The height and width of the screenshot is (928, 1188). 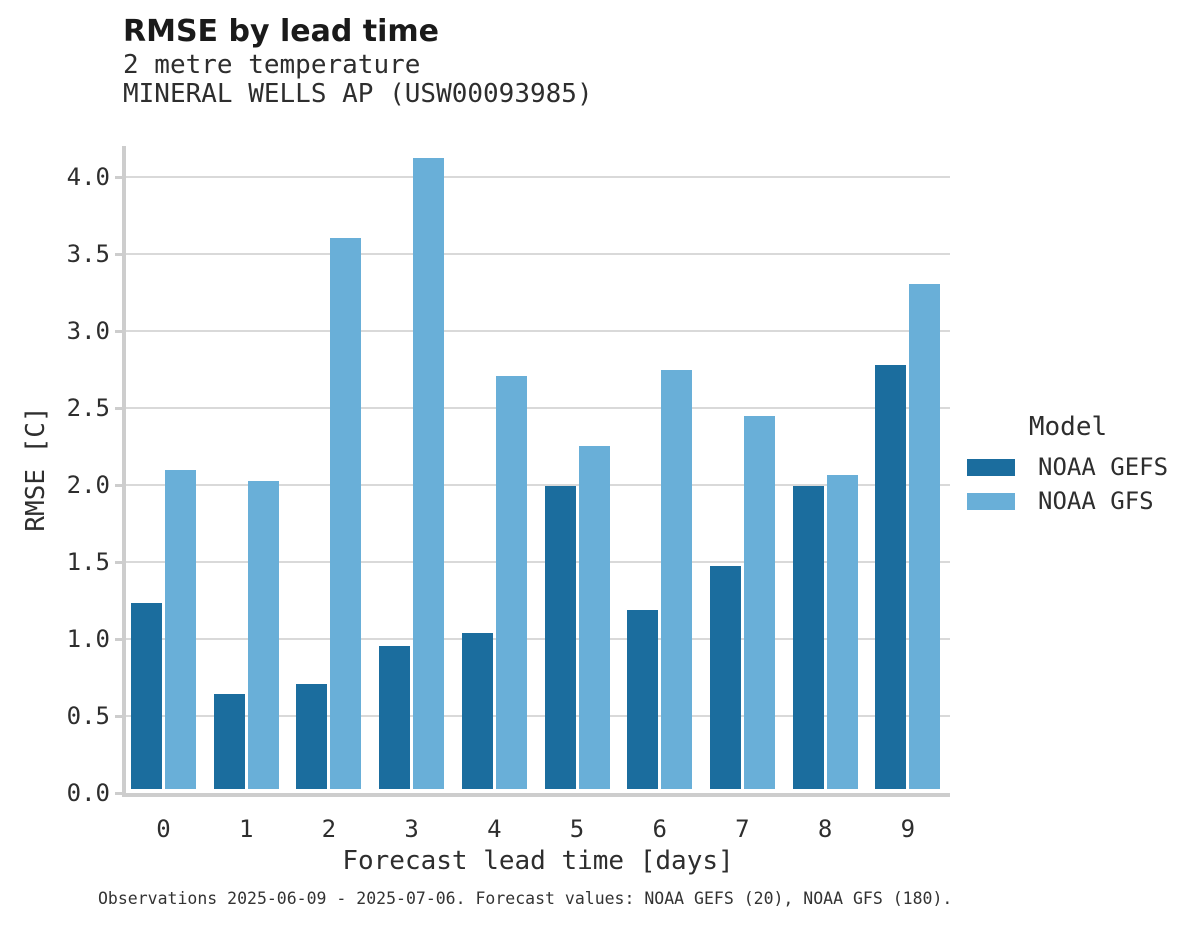 What do you see at coordinates (88, 562) in the screenshot?
I see `y-tick-label: 1.5` at bounding box center [88, 562].